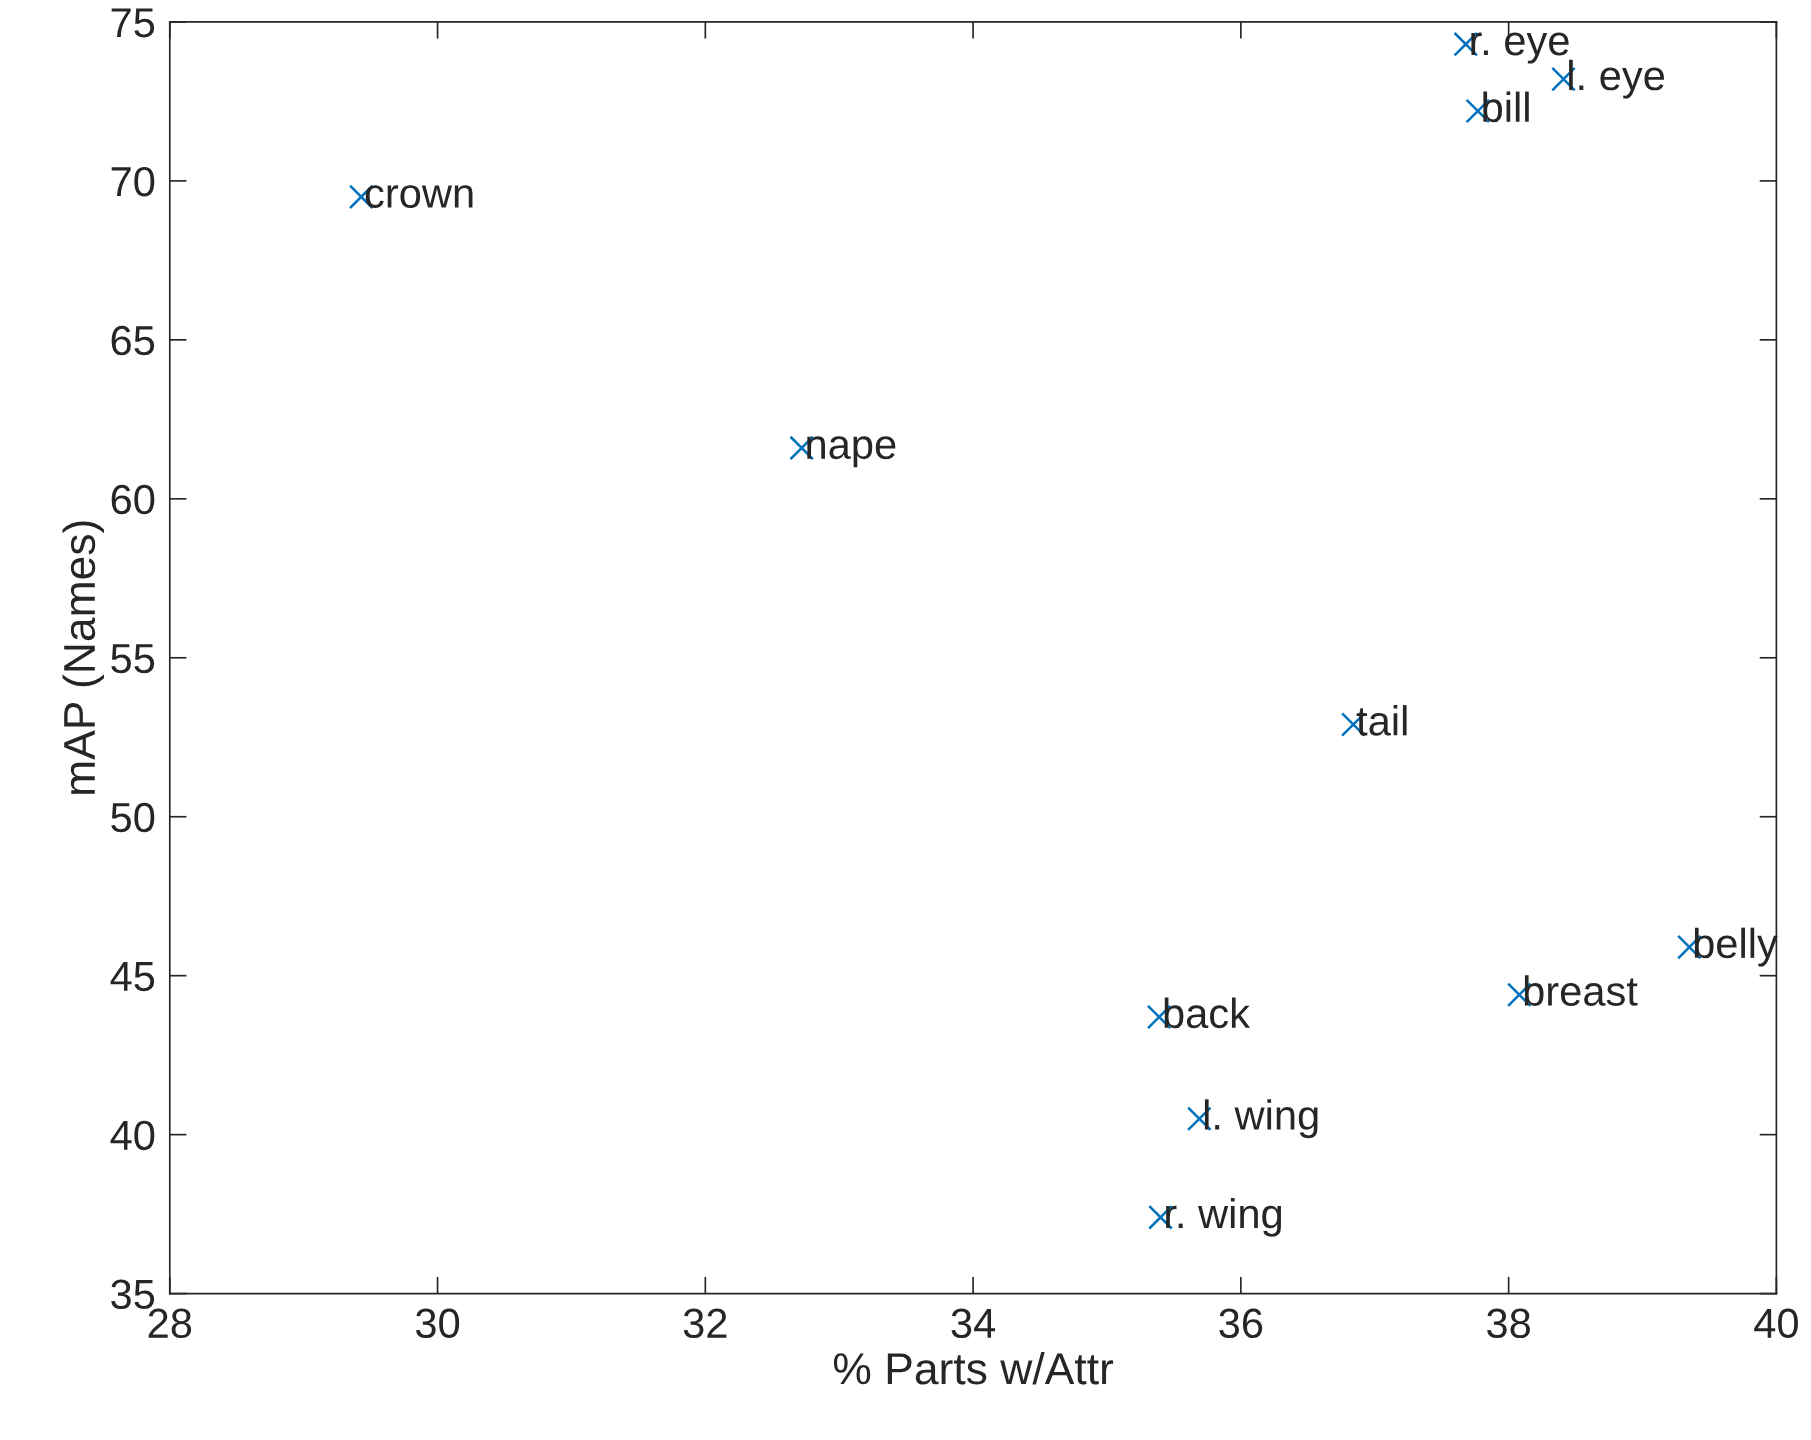 The image size is (1811, 1440). I want to click on x-tick-label: 34, so click(973, 1323).